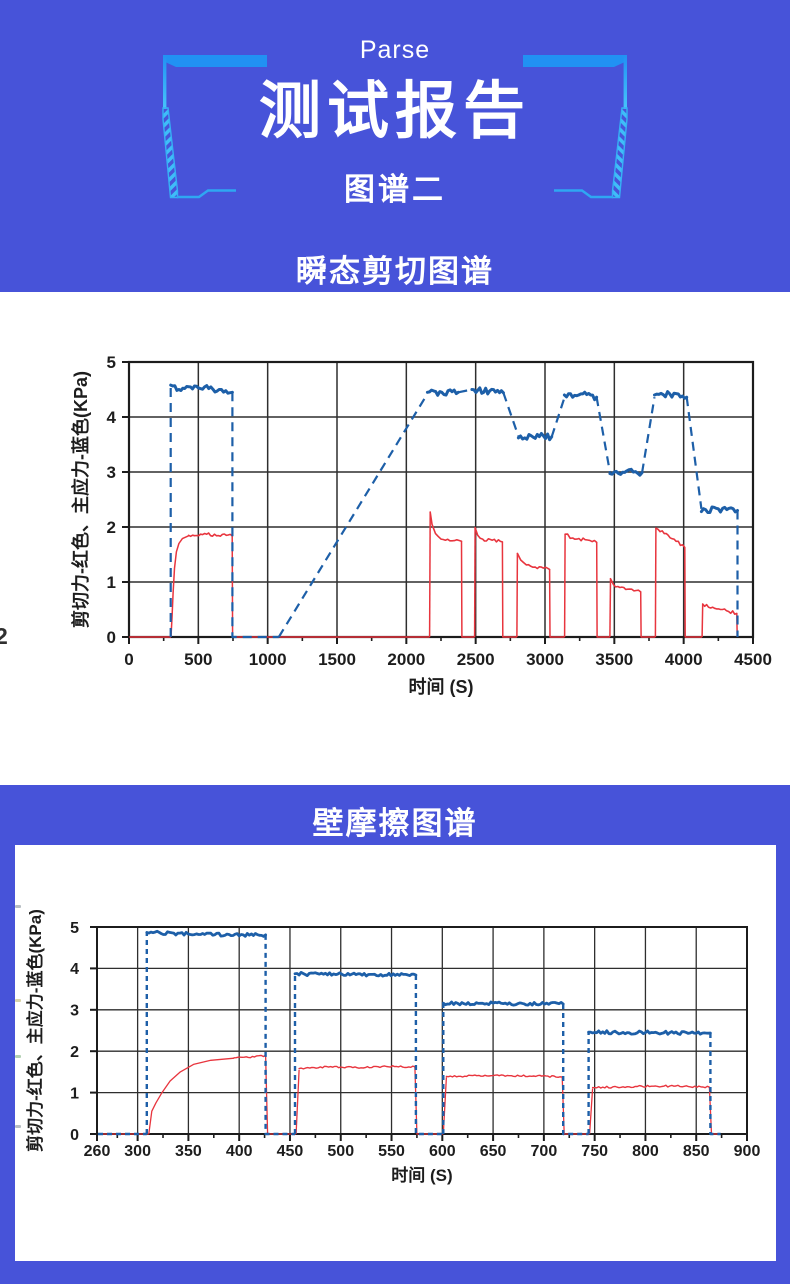 The height and width of the screenshot is (1284, 790). Describe the element at coordinates (406, 659) in the screenshot. I see `svg-text: 2000` at that location.